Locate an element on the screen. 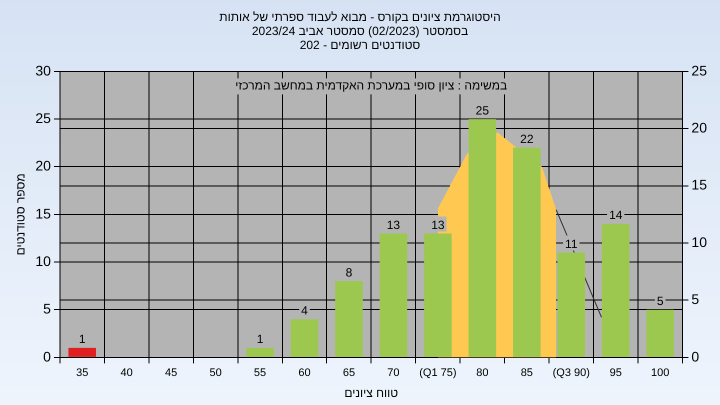 The width and height of the screenshot is (720, 405). data-label: 4 is located at coordinates (304, 311).